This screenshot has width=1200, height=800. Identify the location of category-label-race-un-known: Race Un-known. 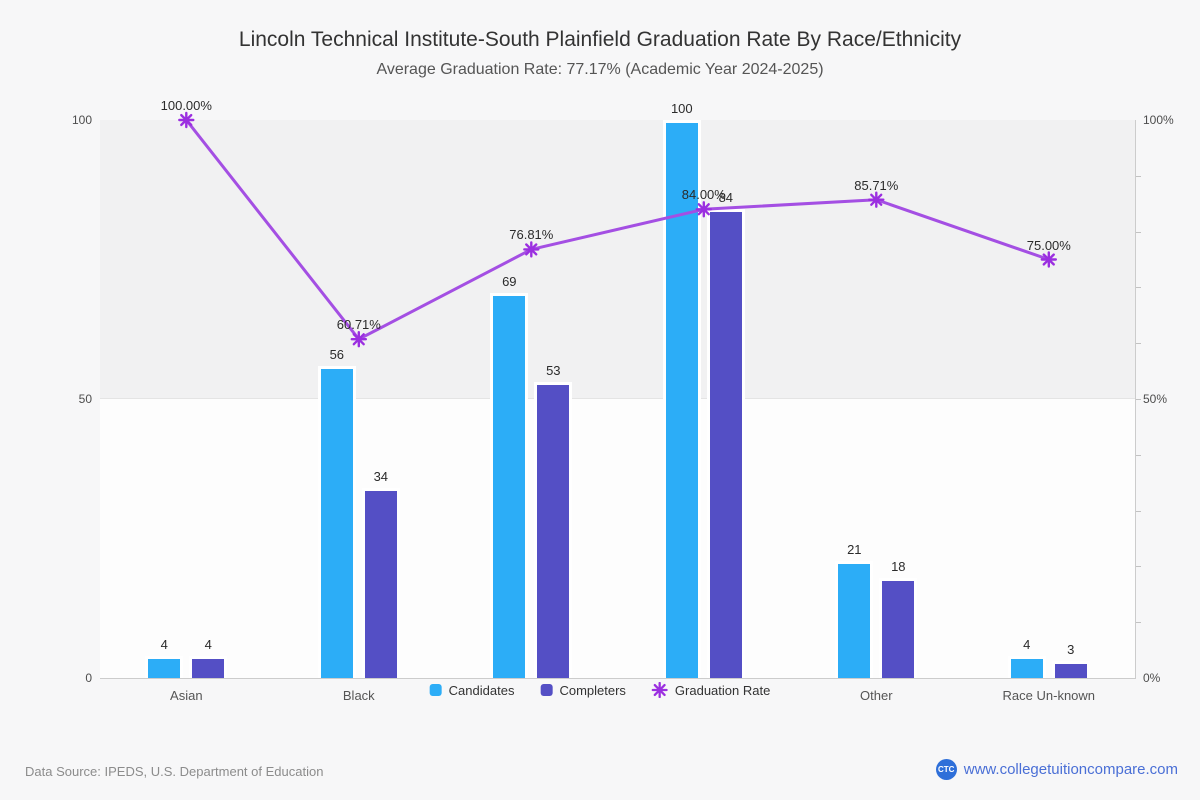
(1049, 695).